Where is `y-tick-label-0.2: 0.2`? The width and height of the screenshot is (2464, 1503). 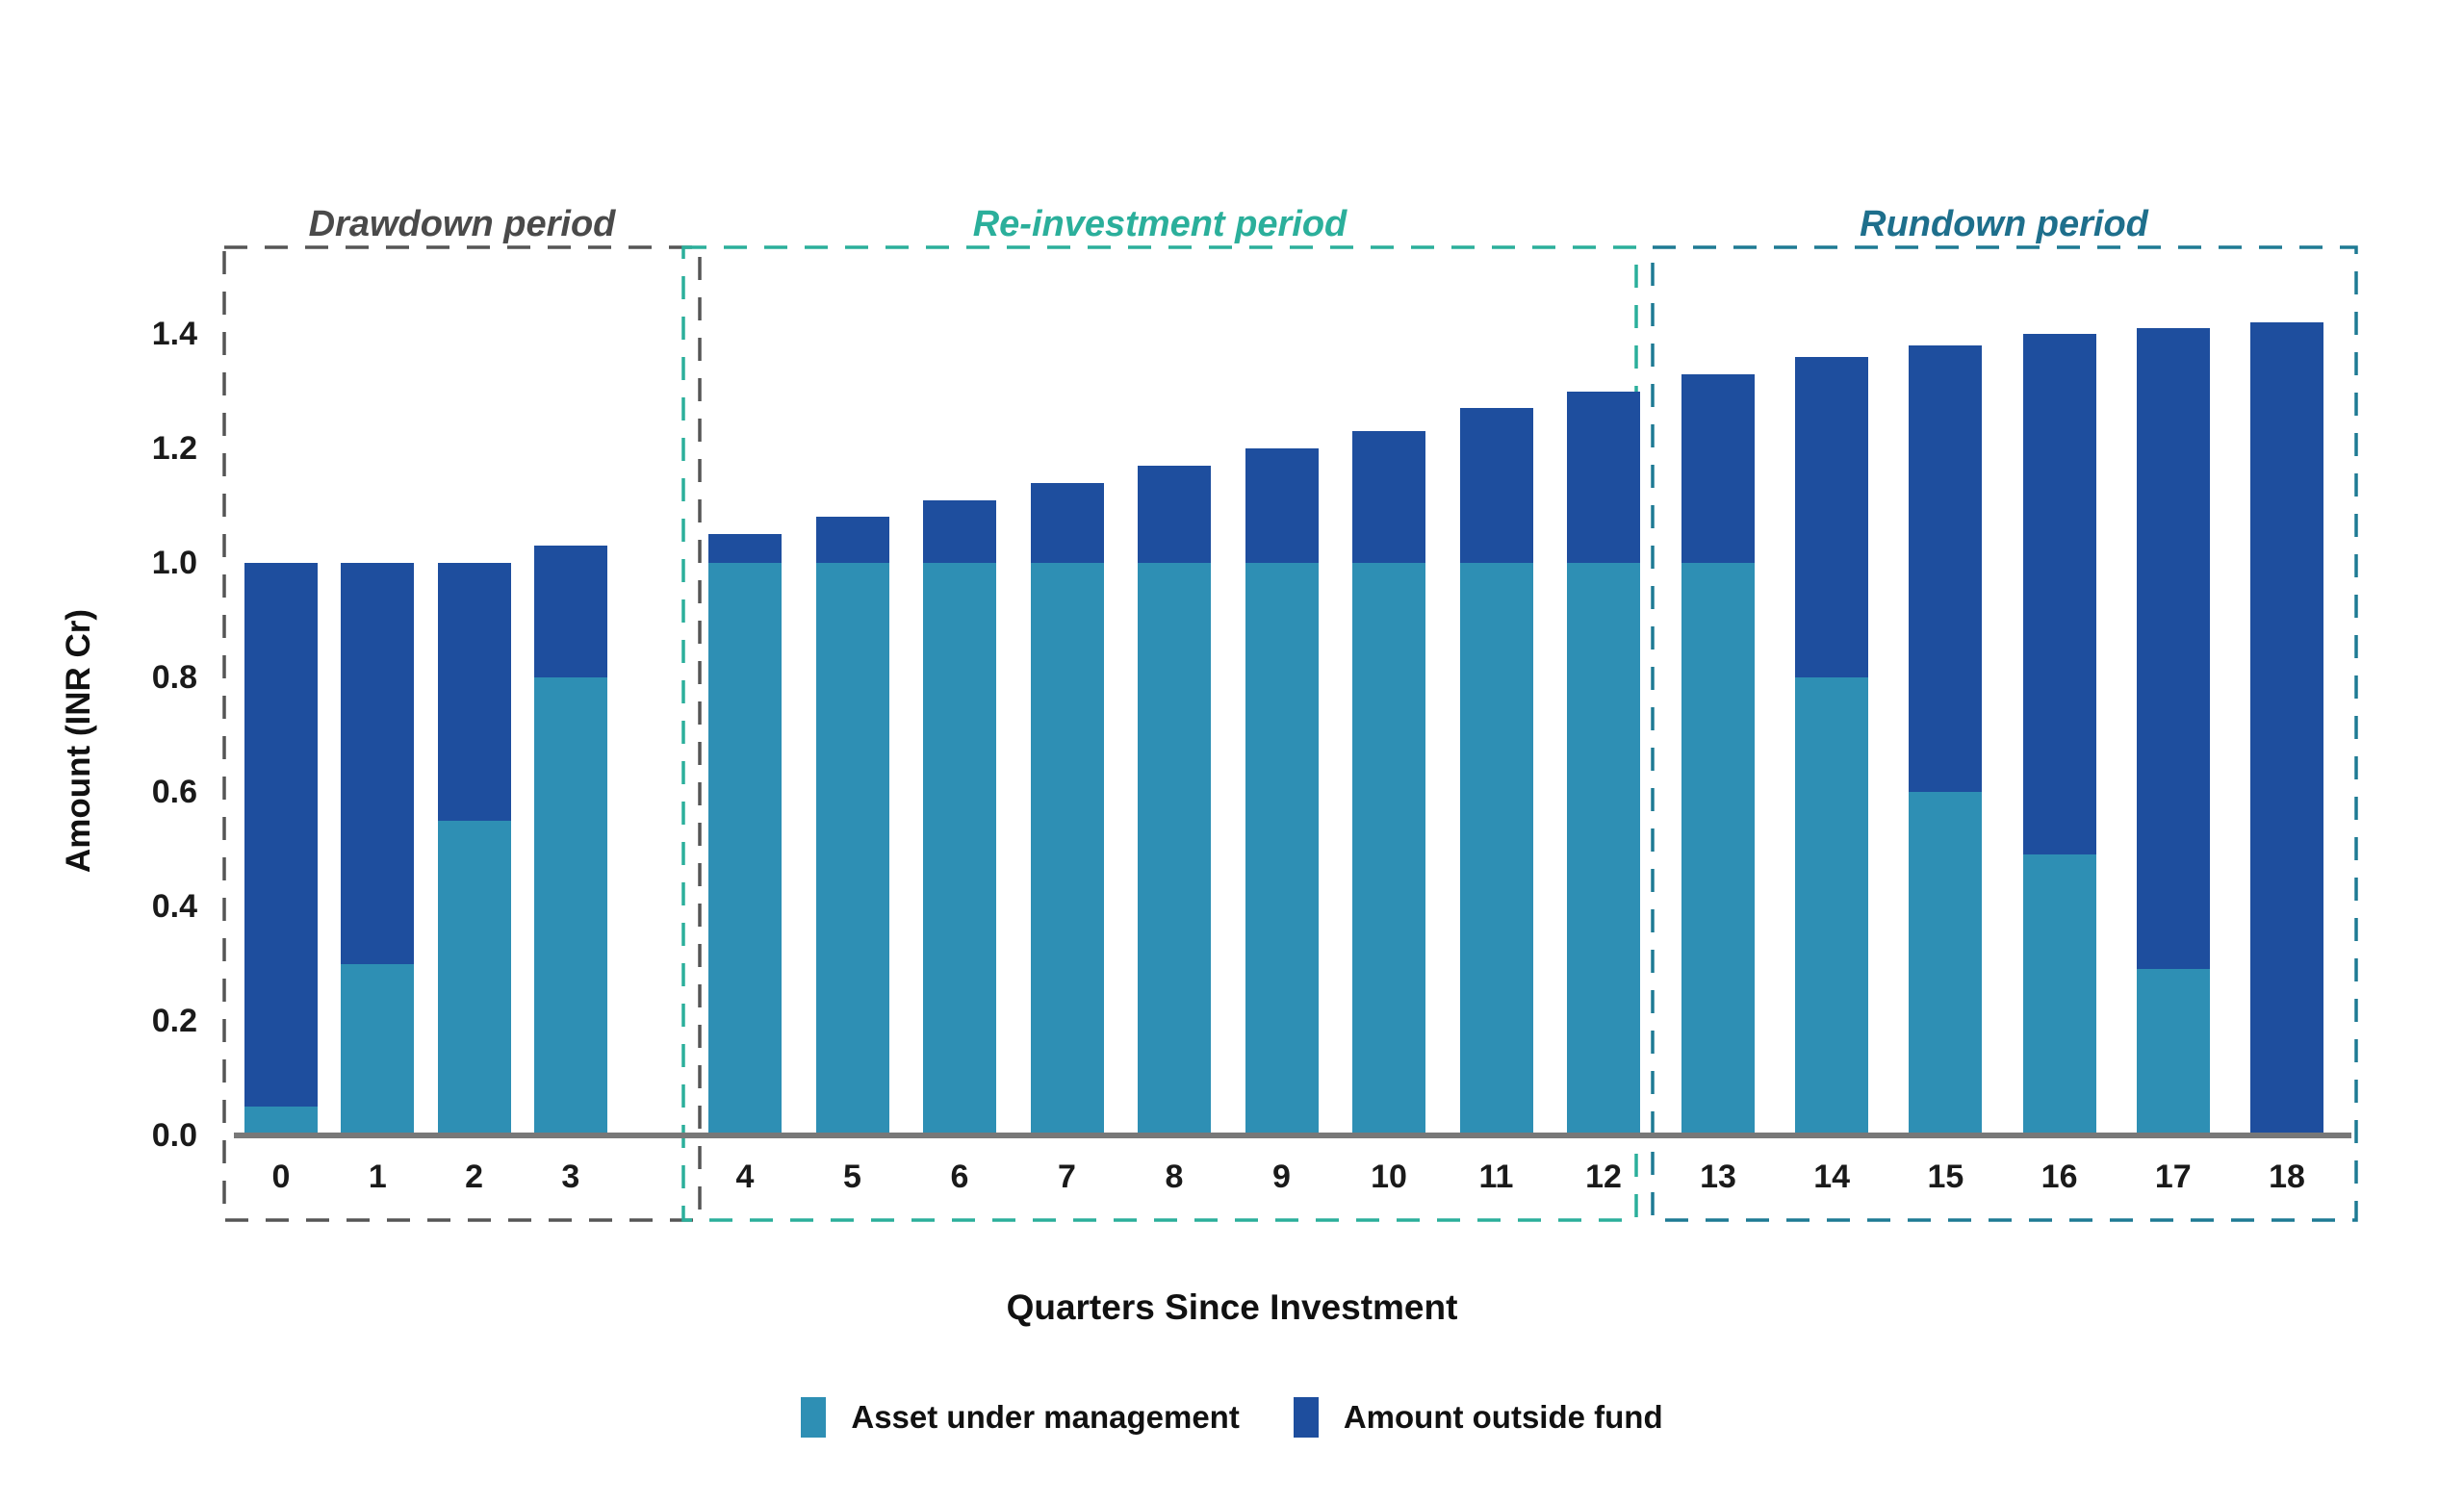 y-tick-label-0.2: 0.2 is located at coordinates (174, 1021).